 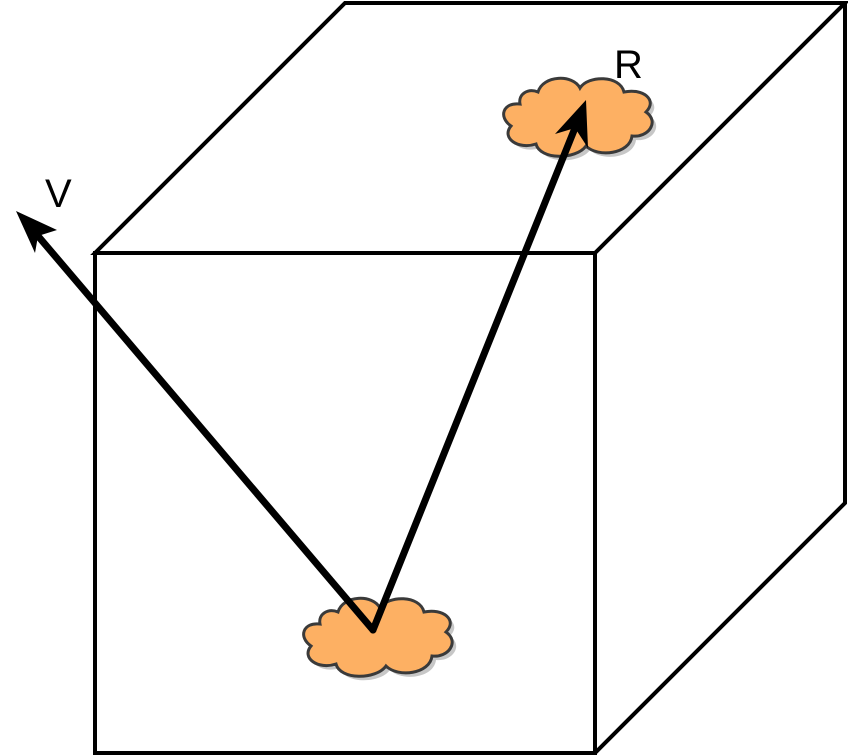 I want to click on label-v: V, so click(x=58, y=194).